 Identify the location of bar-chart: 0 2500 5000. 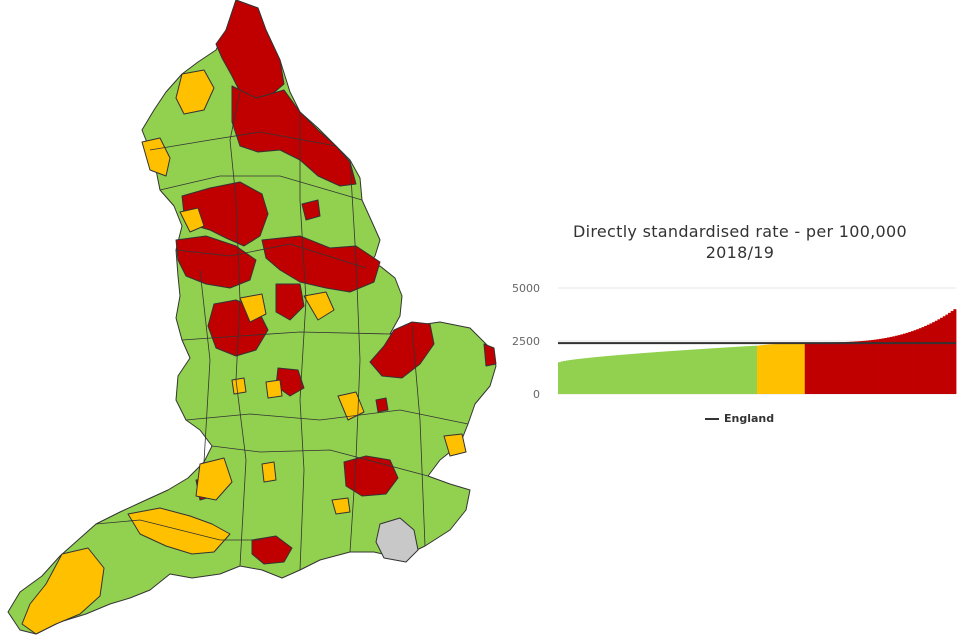
(734, 341).